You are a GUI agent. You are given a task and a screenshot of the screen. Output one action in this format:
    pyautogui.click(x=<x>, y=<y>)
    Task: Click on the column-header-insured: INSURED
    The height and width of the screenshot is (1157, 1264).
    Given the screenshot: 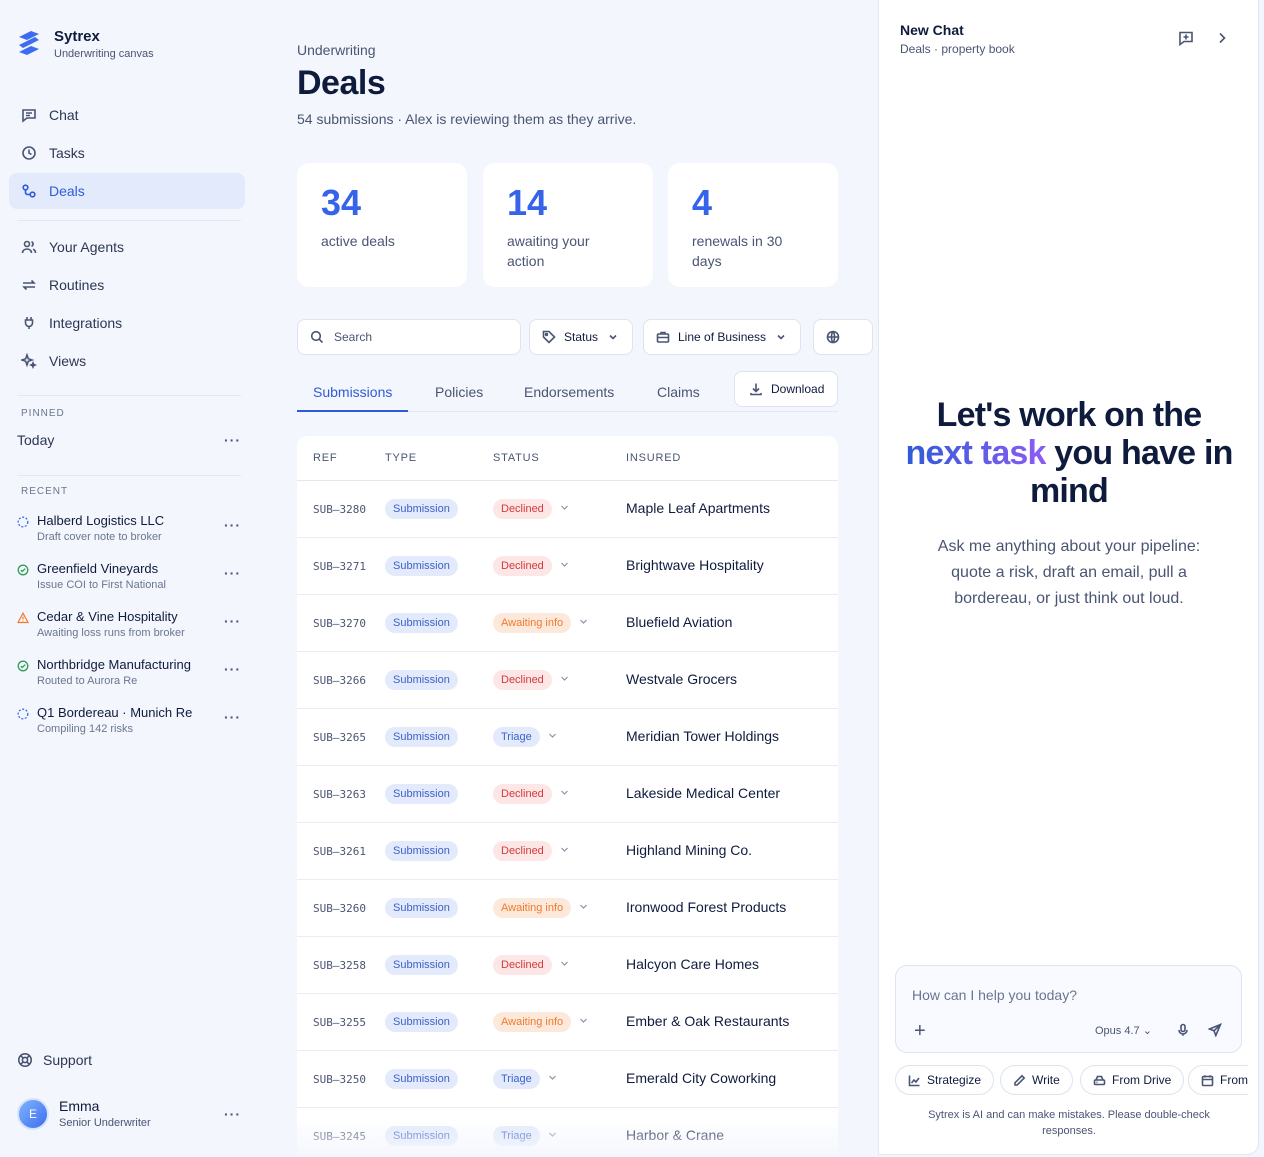 What is the action you would take?
    pyautogui.click(x=654, y=458)
    